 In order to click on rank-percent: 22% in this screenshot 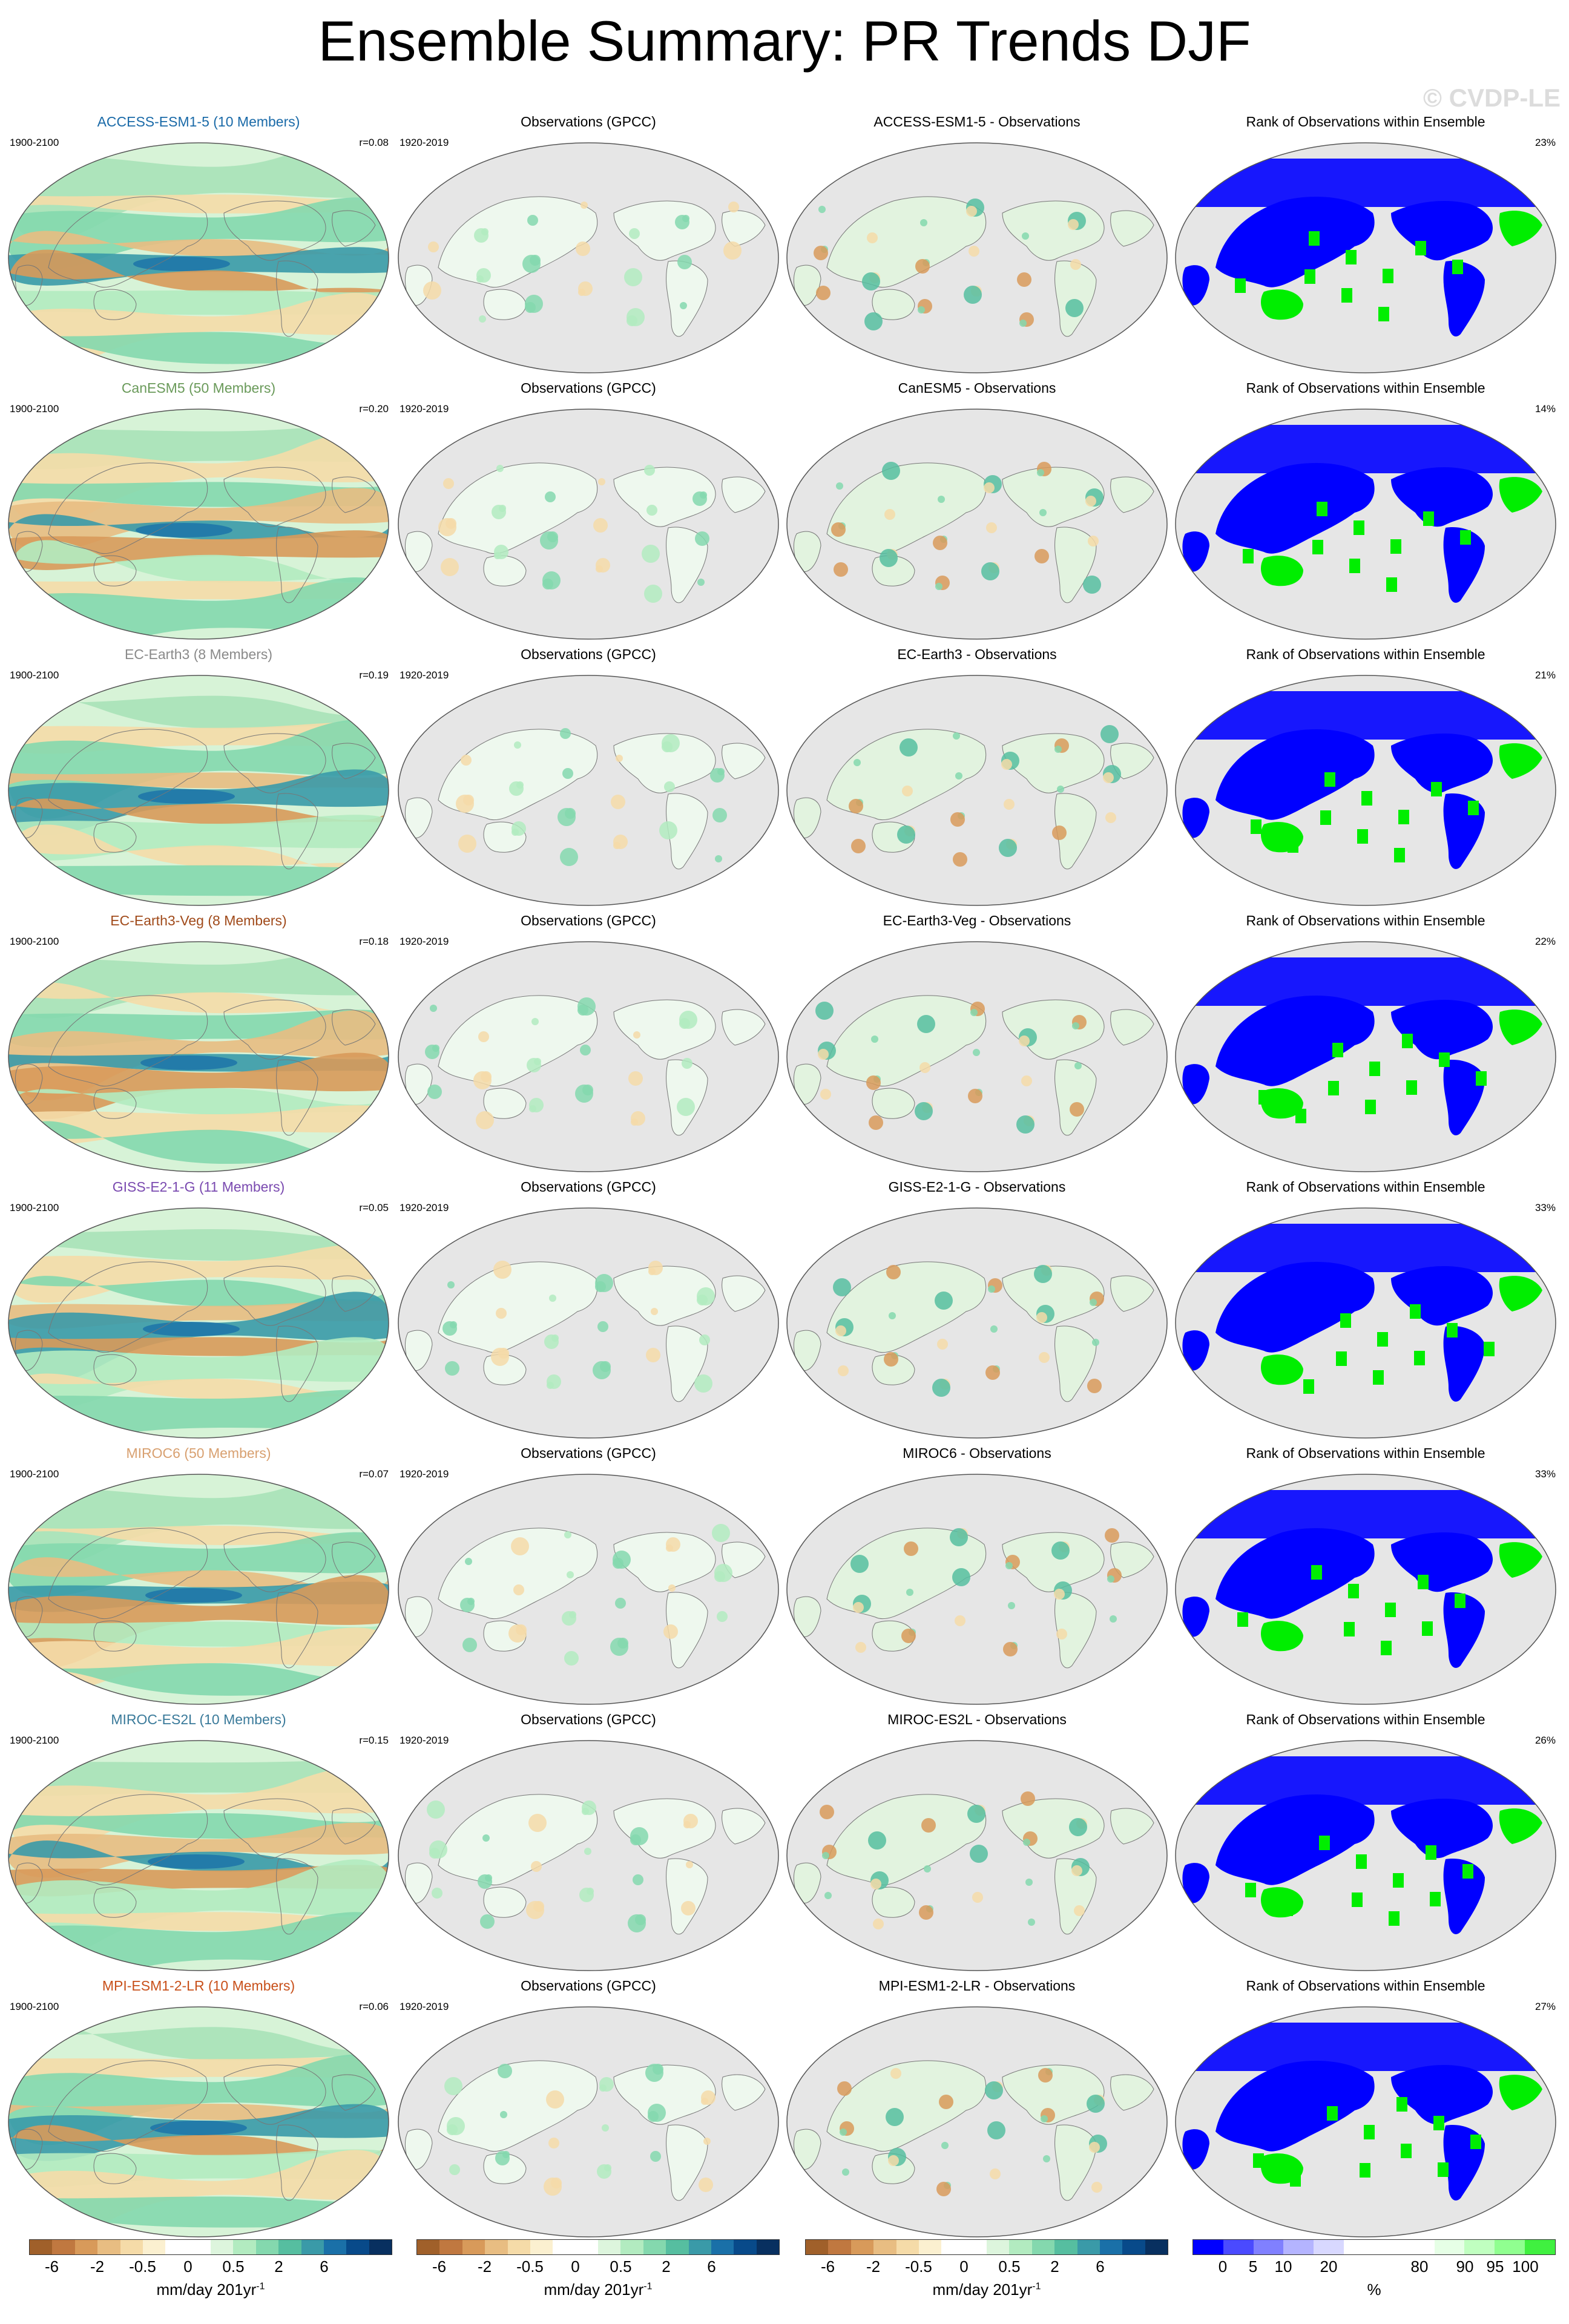, I will do `click(1545, 942)`.